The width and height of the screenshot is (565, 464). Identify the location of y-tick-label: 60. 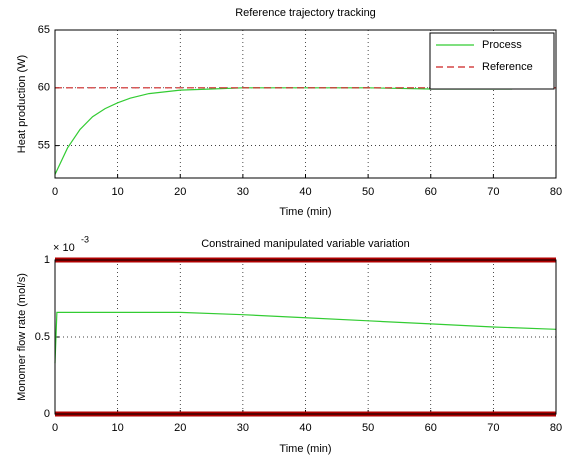
(44, 88).